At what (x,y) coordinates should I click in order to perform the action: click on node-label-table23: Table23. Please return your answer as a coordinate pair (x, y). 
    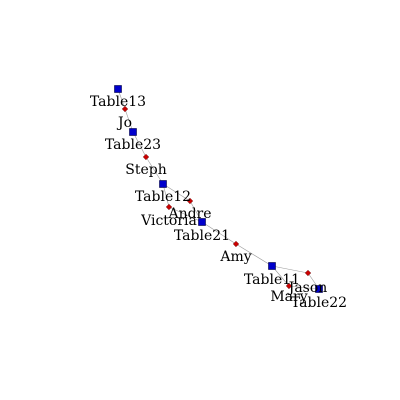
    Looking at the image, I should click on (133, 145).